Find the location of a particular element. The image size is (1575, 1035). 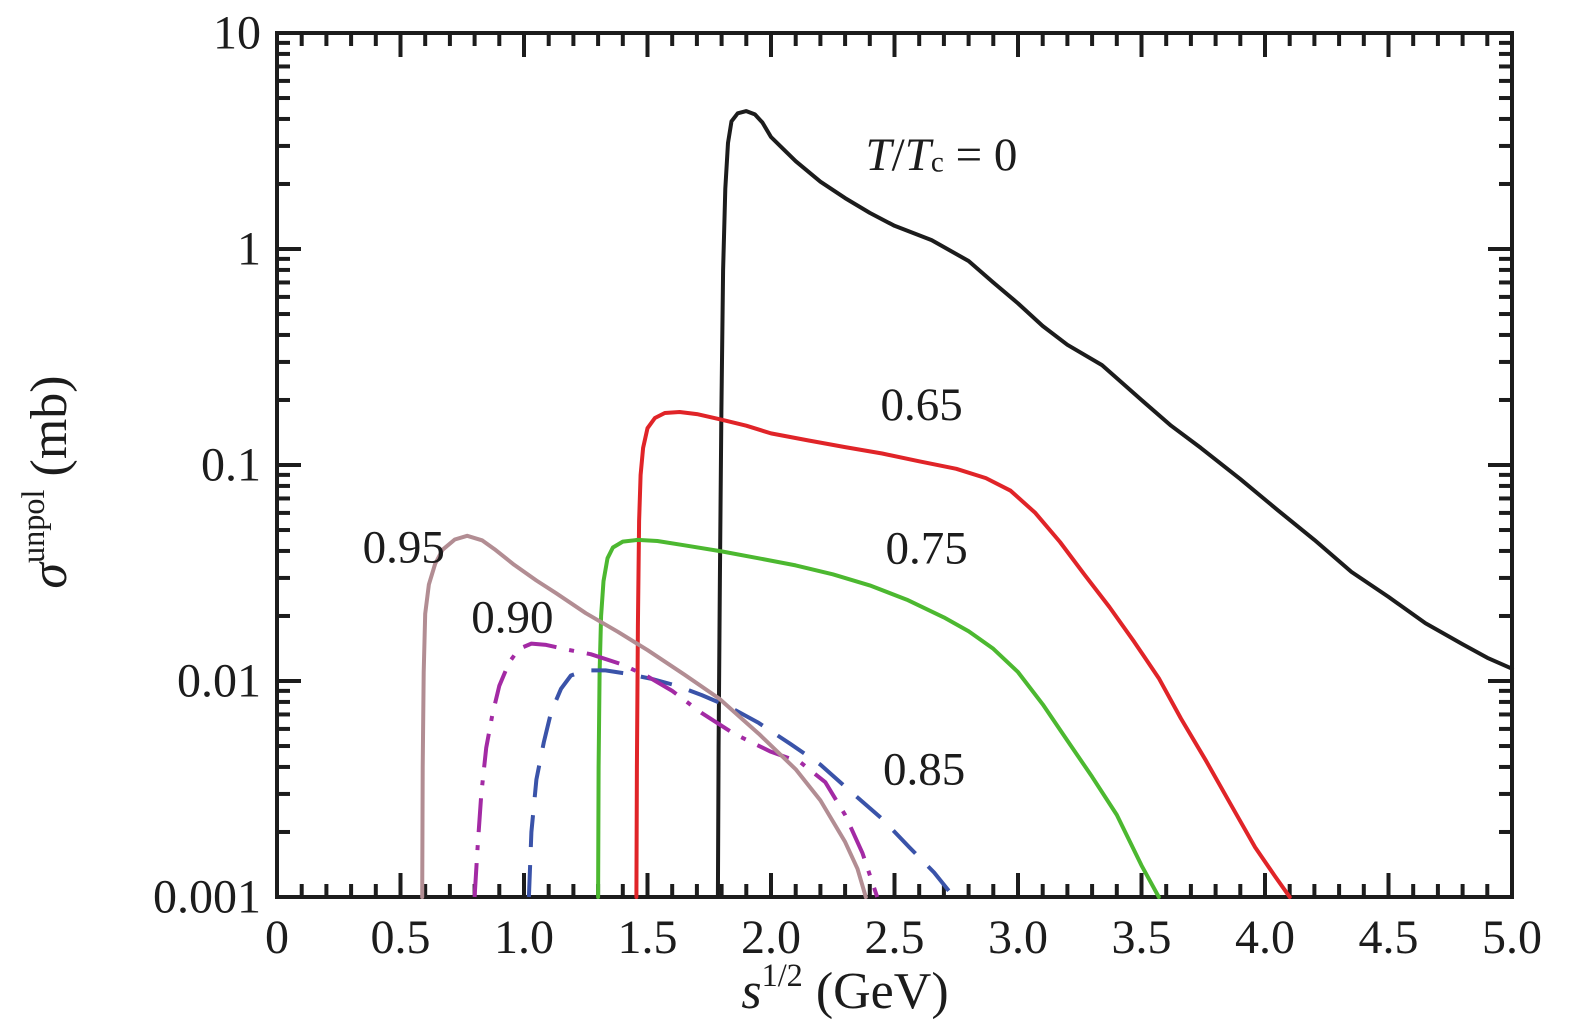

label-0.65: 0.65 is located at coordinates (922, 405).